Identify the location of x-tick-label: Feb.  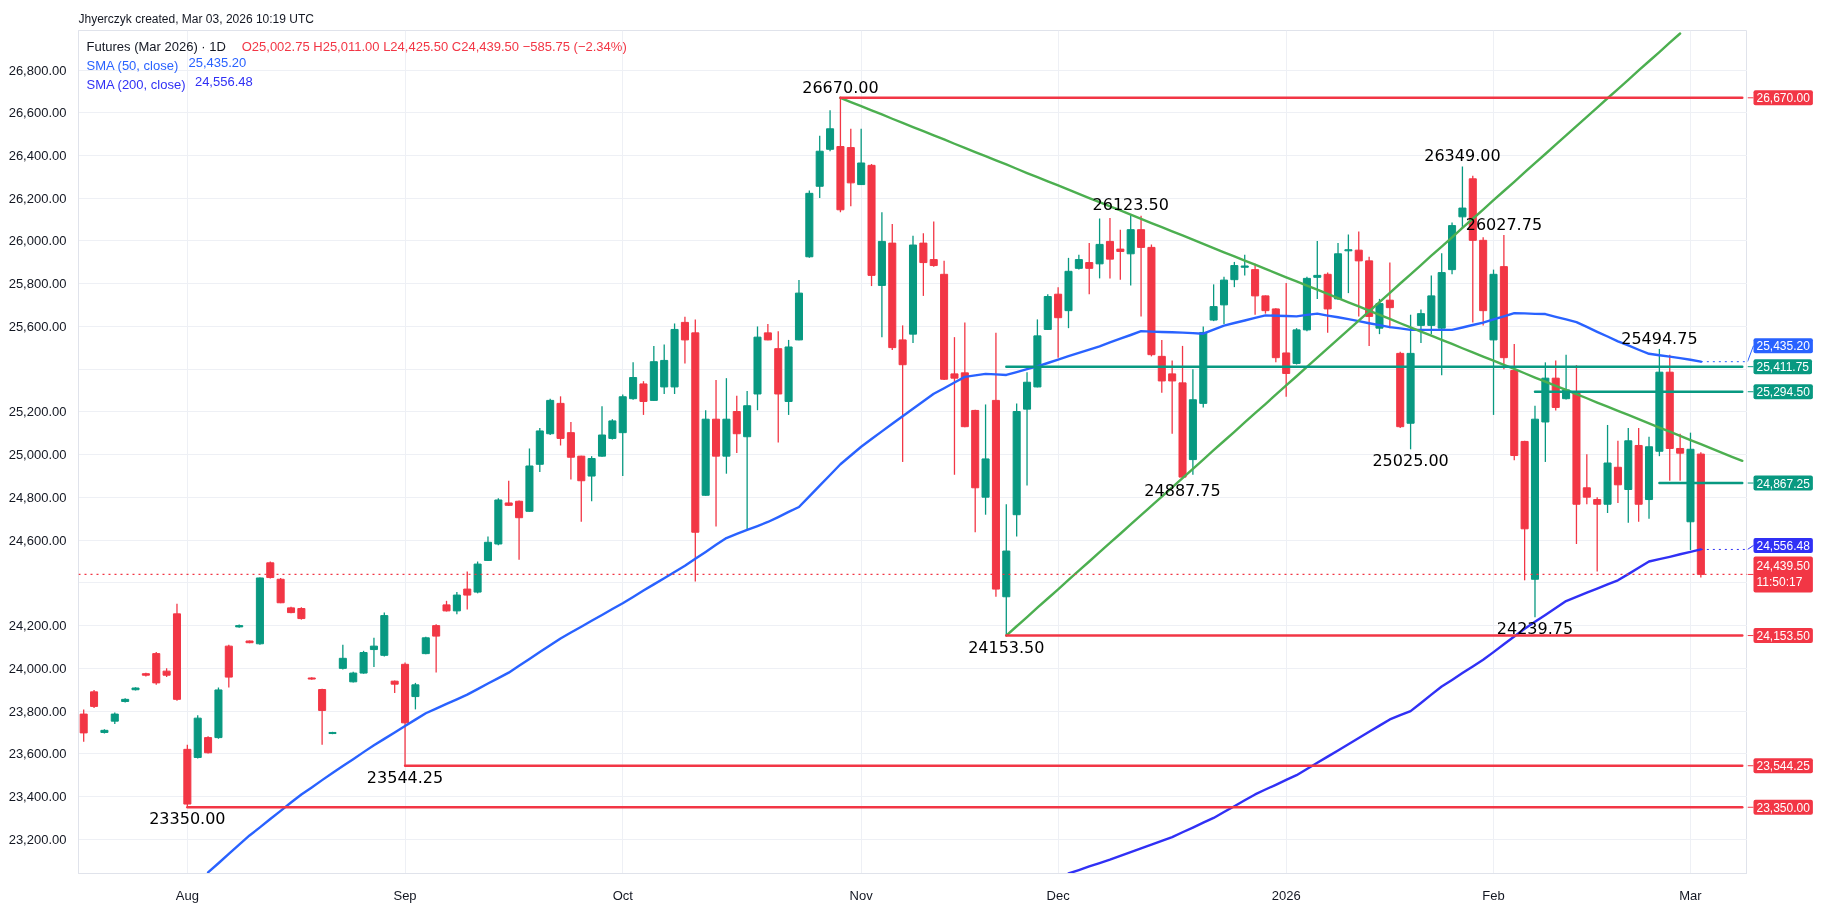
(1493, 895).